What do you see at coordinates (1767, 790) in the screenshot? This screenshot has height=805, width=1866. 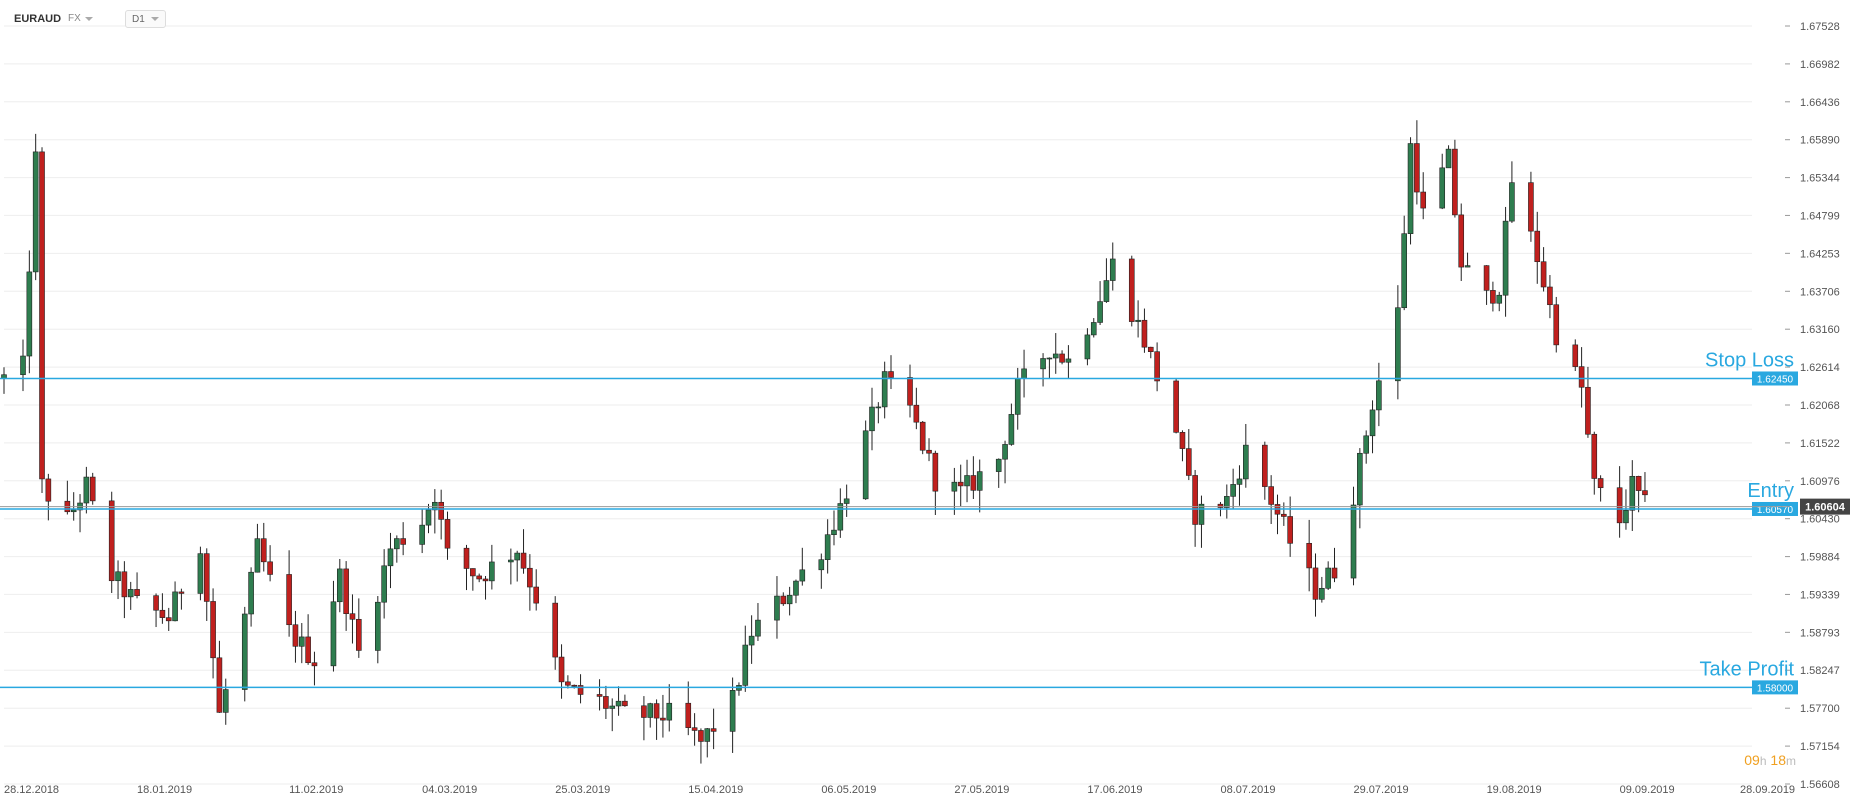 I see `x-tick-label: 28.09.2019` at bounding box center [1767, 790].